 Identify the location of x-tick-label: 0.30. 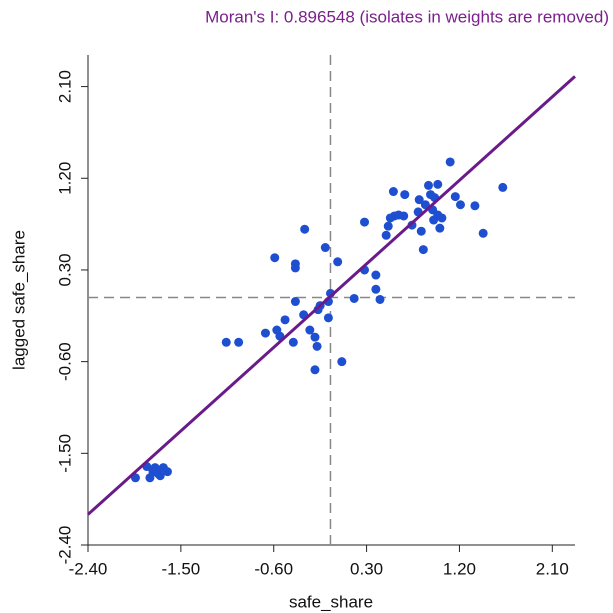
(366, 568).